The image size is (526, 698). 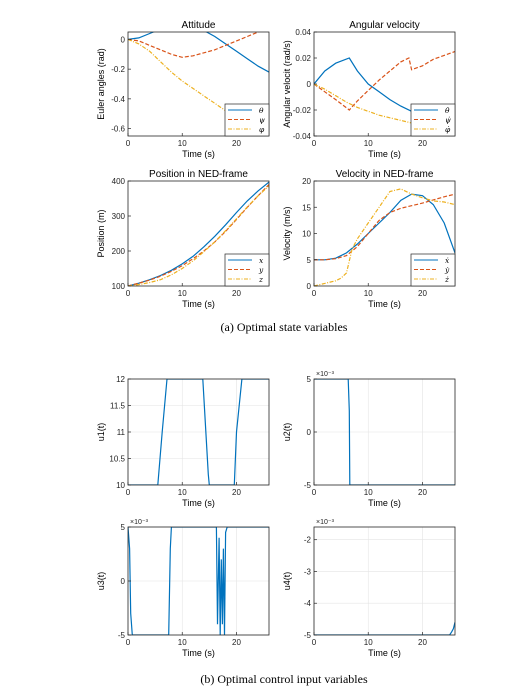 I want to click on y-tick-label: -0.4, so click(x=118, y=99).